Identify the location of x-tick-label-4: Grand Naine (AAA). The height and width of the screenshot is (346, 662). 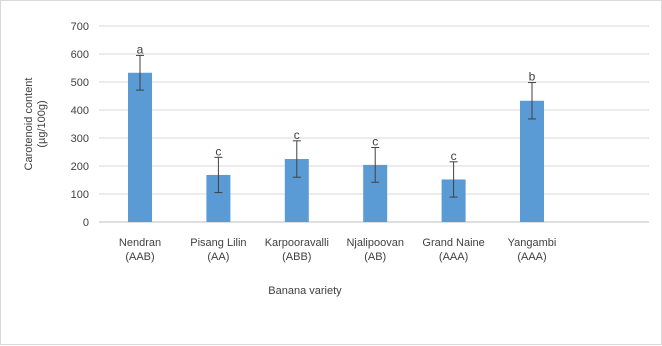
(453, 250).